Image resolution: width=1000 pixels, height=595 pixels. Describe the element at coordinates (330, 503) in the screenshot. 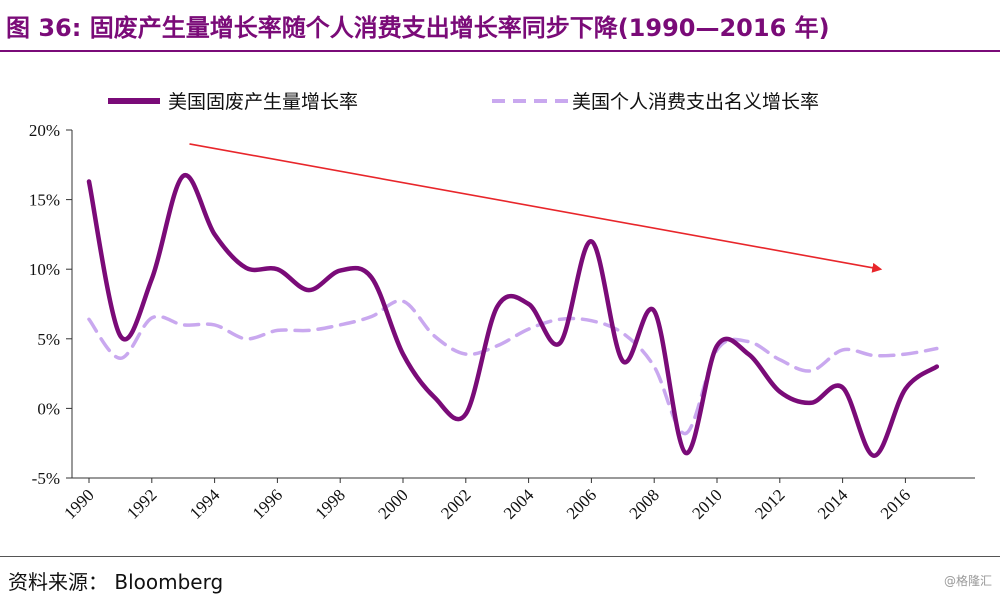

I see `x-tick-label: 1998` at that location.